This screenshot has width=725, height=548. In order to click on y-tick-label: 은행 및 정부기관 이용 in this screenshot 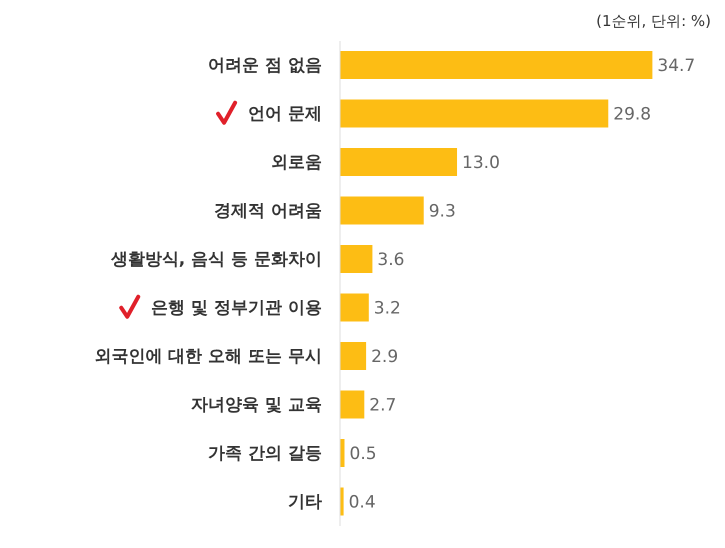, I will do `click(236, 308)`.